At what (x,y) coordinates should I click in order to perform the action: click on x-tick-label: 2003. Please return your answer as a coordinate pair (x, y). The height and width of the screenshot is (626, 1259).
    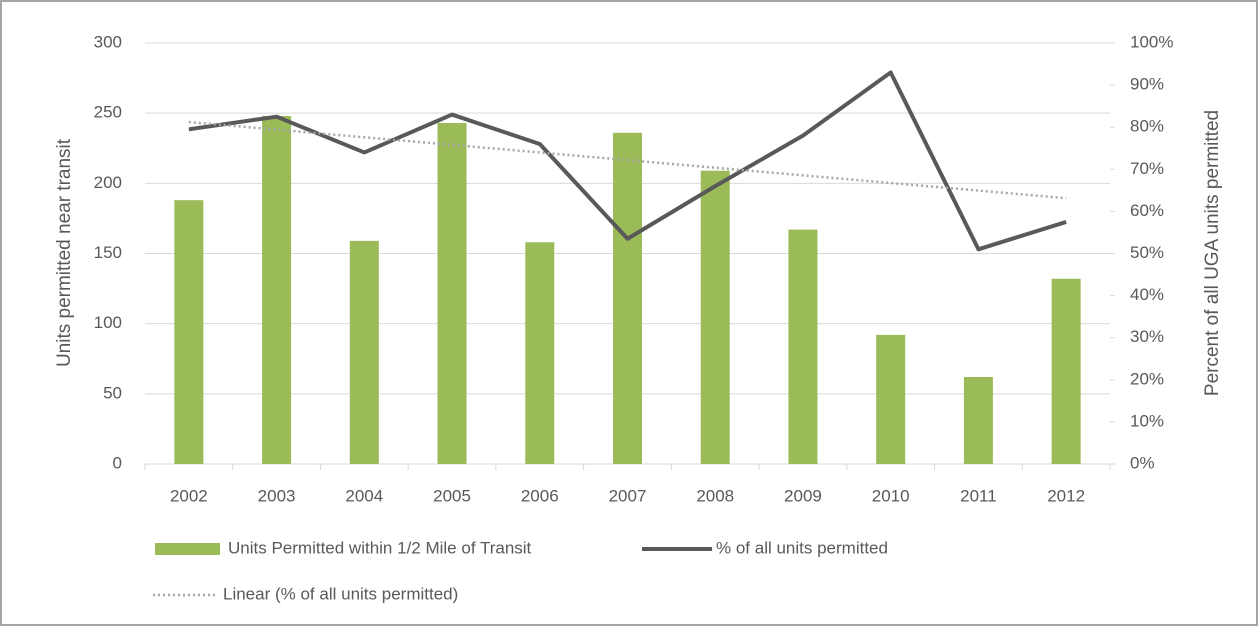
    Looking at the image, I should click on (277, 495).